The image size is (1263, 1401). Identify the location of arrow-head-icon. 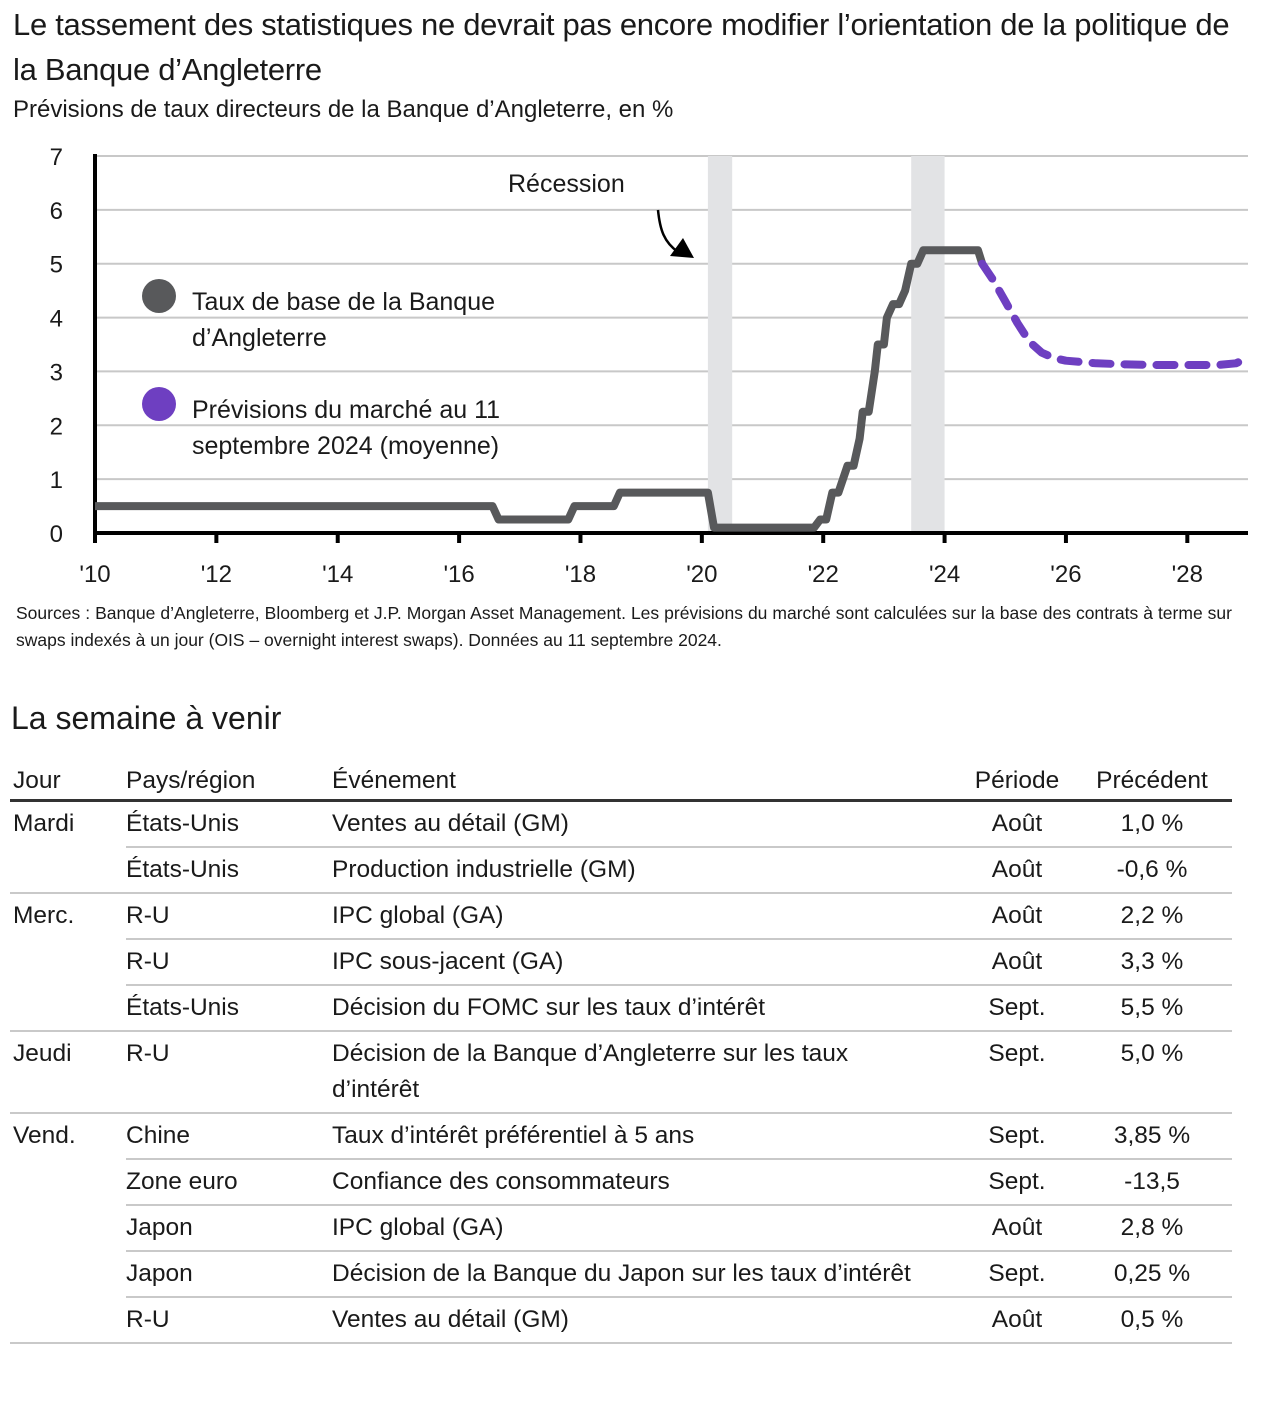
(682, 248).